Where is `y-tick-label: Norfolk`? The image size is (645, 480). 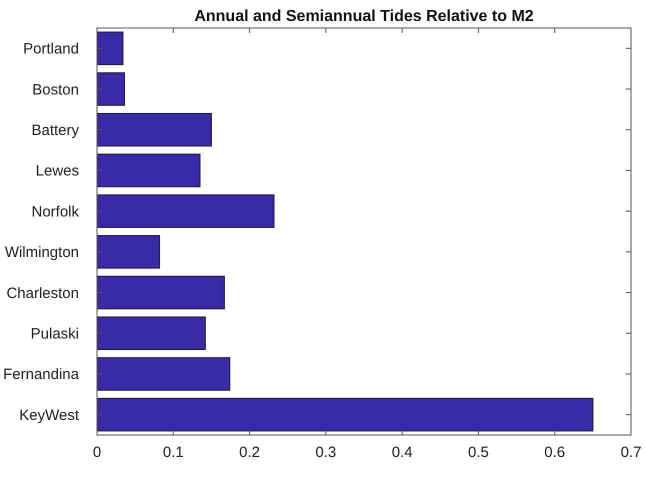 y-tick-label: Norfolk is located at coordinates (55, 211).